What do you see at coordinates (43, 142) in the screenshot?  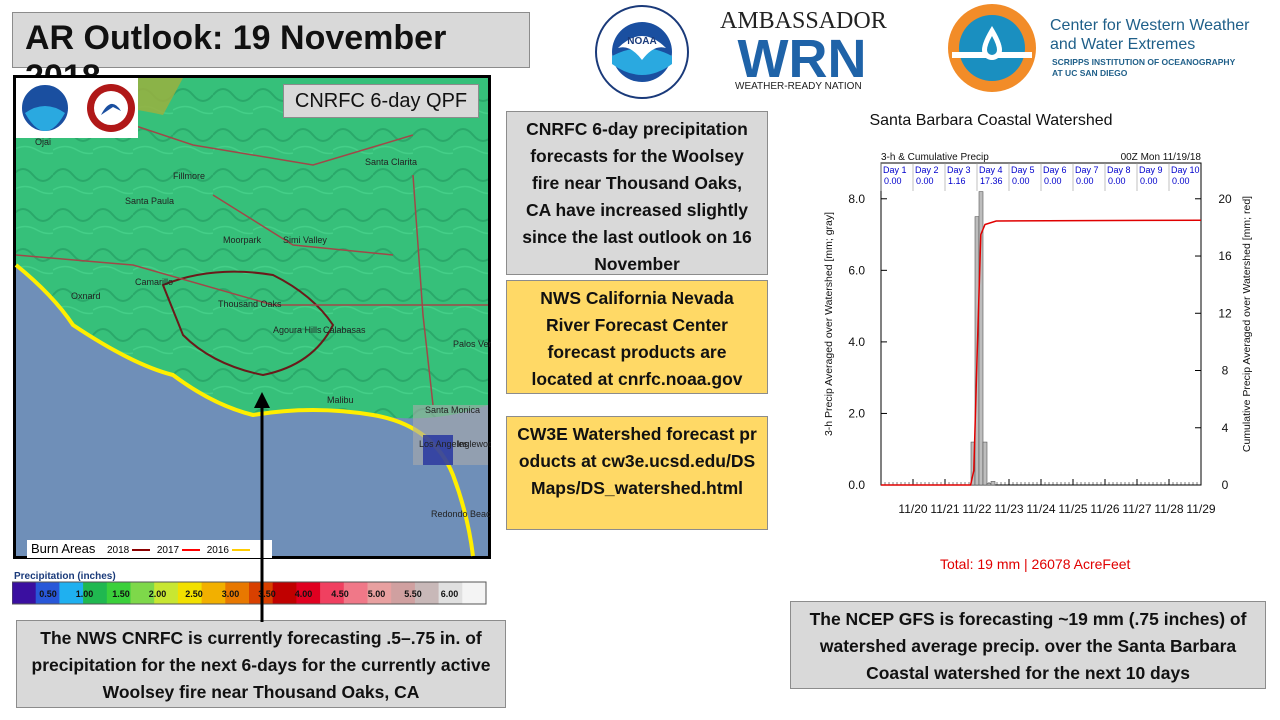 I see `svg-text: Ojai` at bounding box center [43, 142].